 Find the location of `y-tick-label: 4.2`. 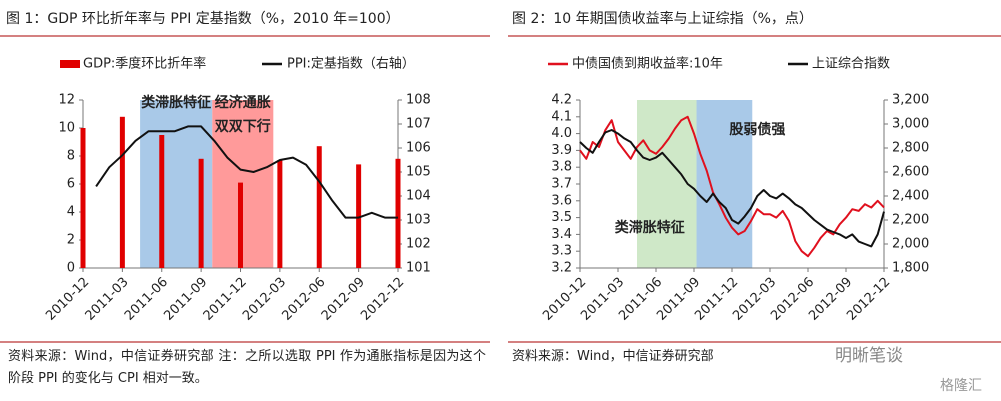

y-tick-label: 4.2 is located at coordinates (561, 100).